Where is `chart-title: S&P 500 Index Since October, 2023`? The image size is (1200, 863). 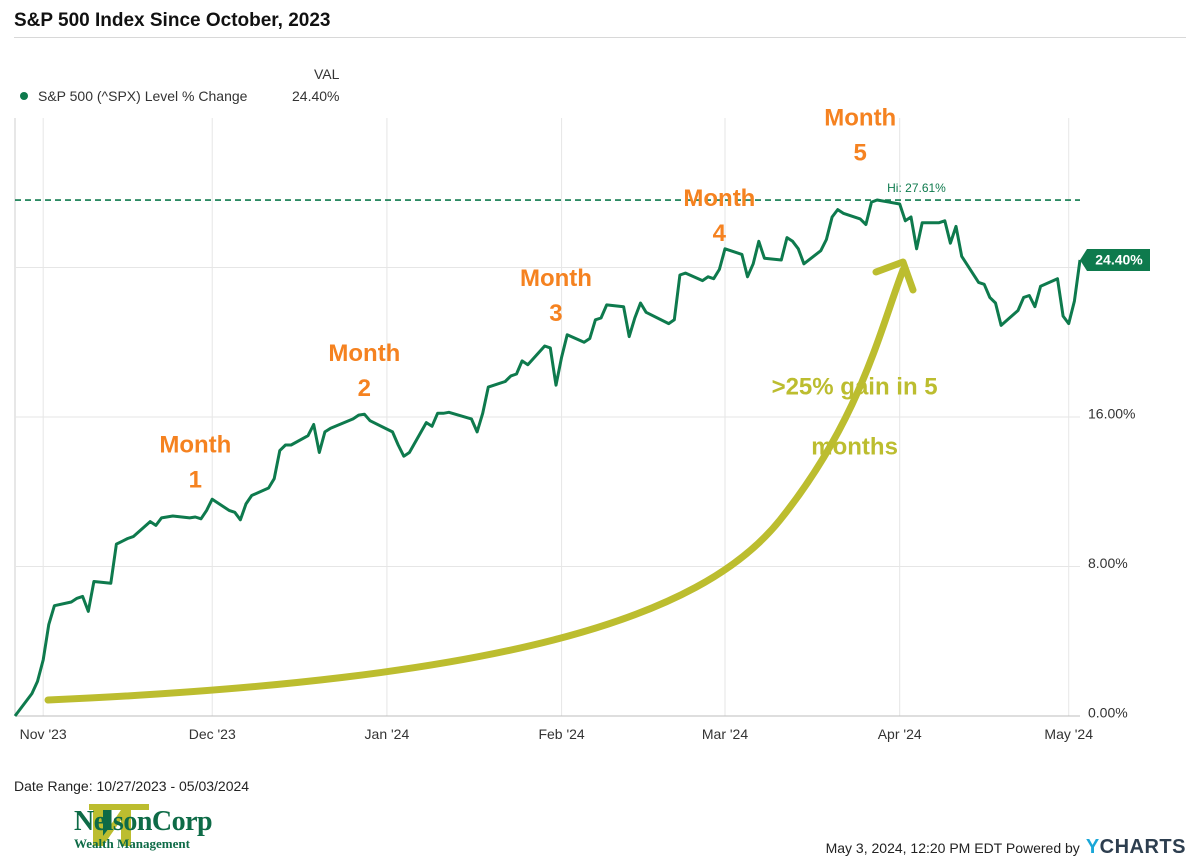 chart-title: S&P 500 Index Since October, 2023 is located at coordinates (172, 20).